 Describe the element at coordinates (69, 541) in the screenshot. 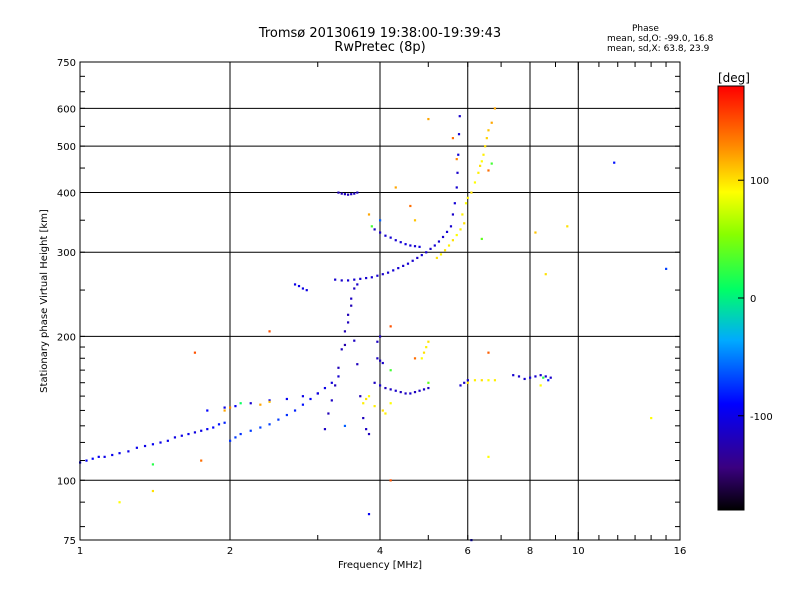

I see `y-tick-label: 75` at that location.